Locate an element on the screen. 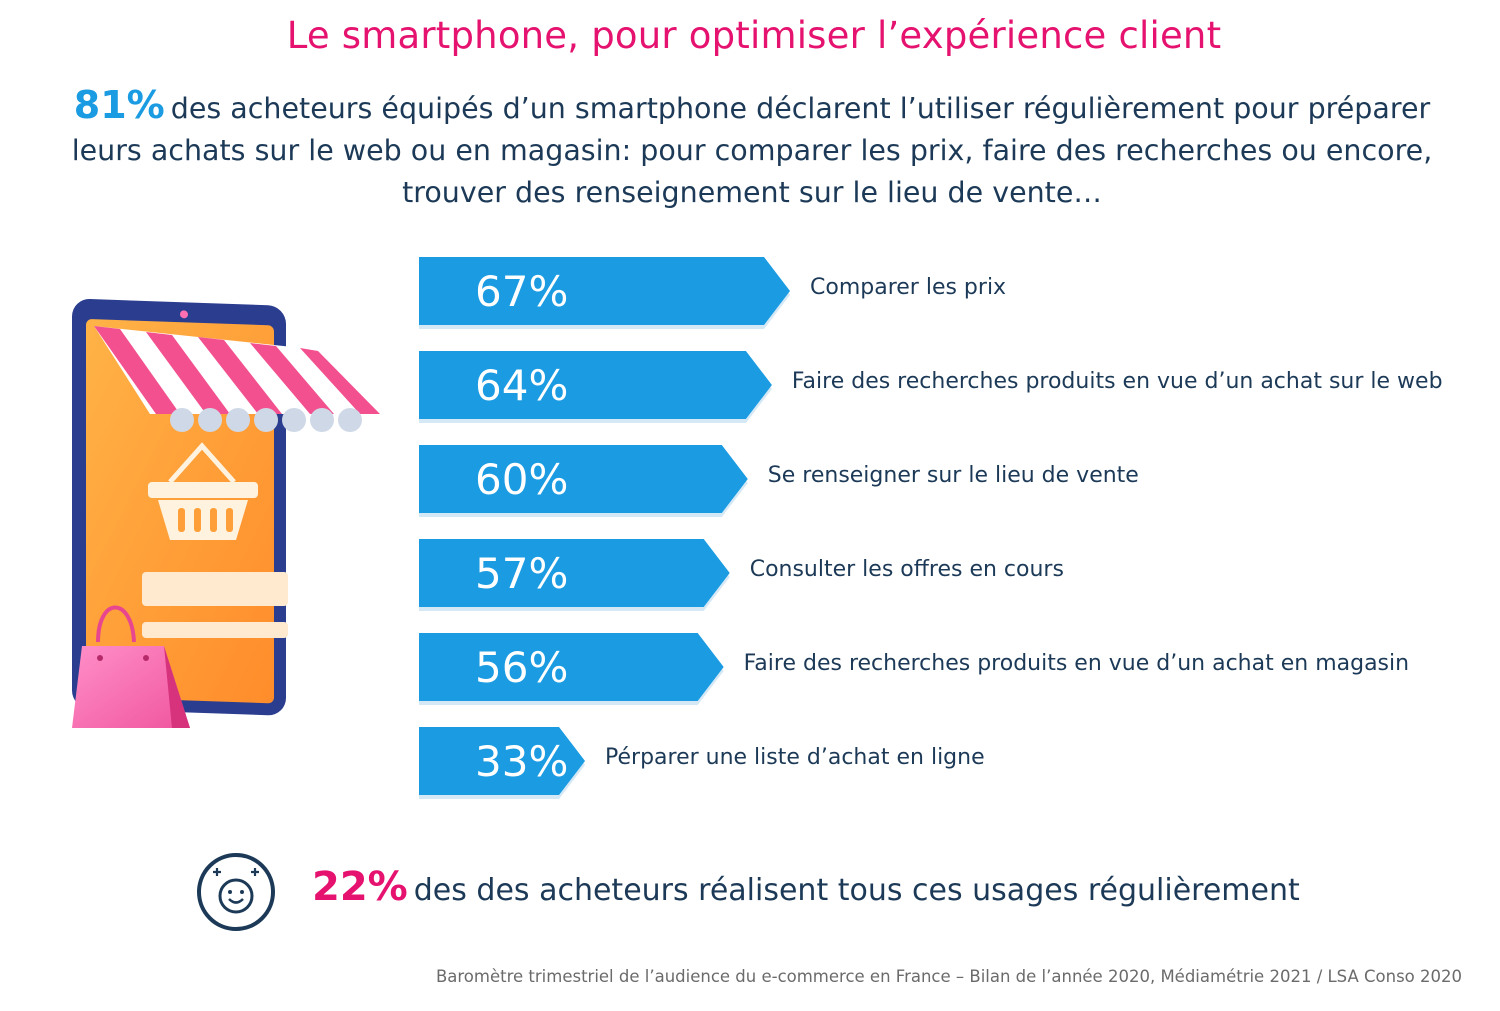  bar-value-label: 60% is located at coordinates (521, 479).